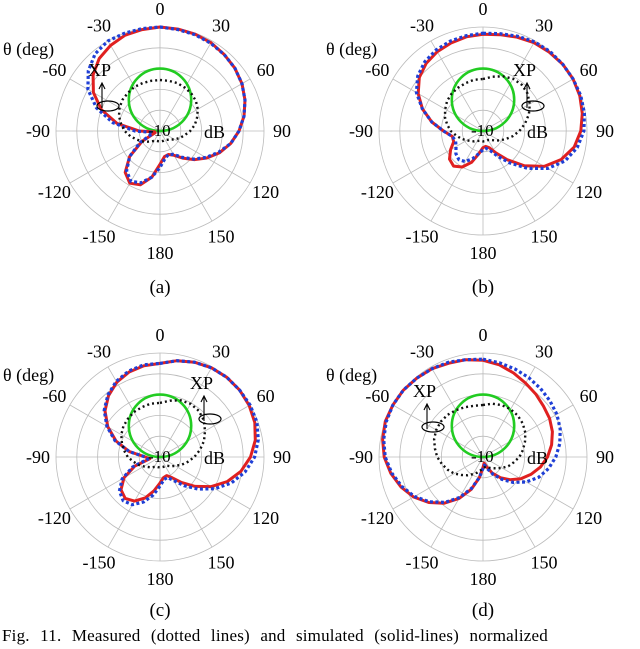 This screenshot has height=649, width=640. What do you see at coordinates (159, 610) in the screenshot?
I see `panel-label: (c)` at bounding box center [159, 610].